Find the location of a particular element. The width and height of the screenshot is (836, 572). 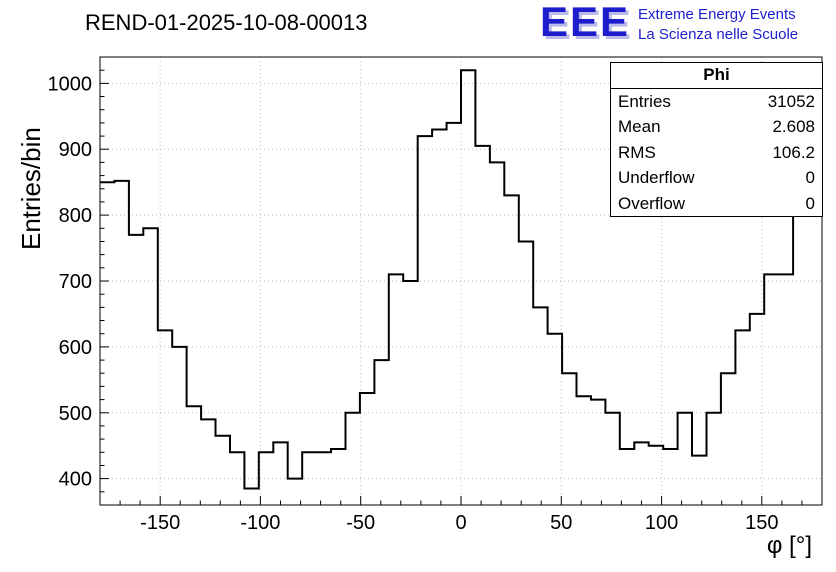

stat-value: 2.608 is located at coordinates (793, 127).